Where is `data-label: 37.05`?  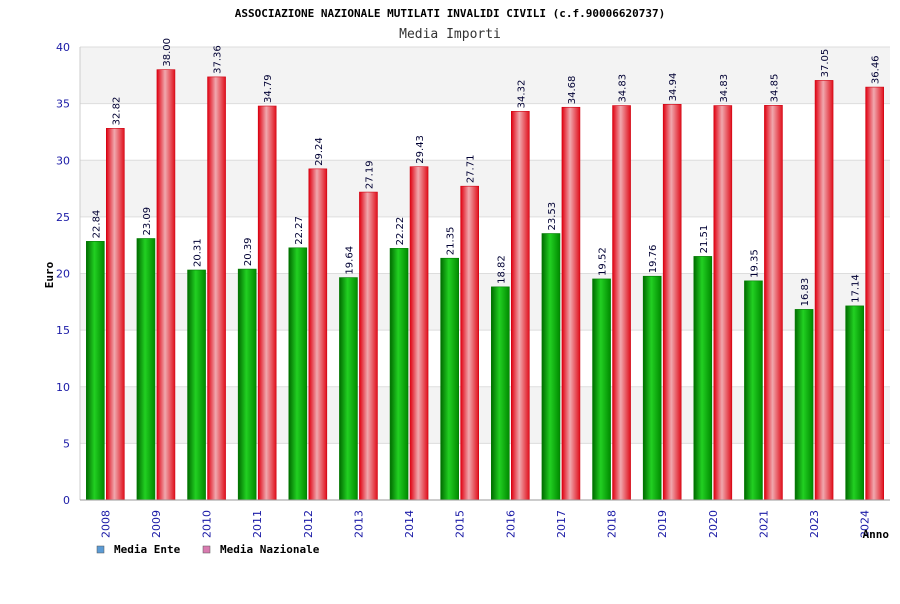
data-label: 37.05 is located at coordinates (825, 63).